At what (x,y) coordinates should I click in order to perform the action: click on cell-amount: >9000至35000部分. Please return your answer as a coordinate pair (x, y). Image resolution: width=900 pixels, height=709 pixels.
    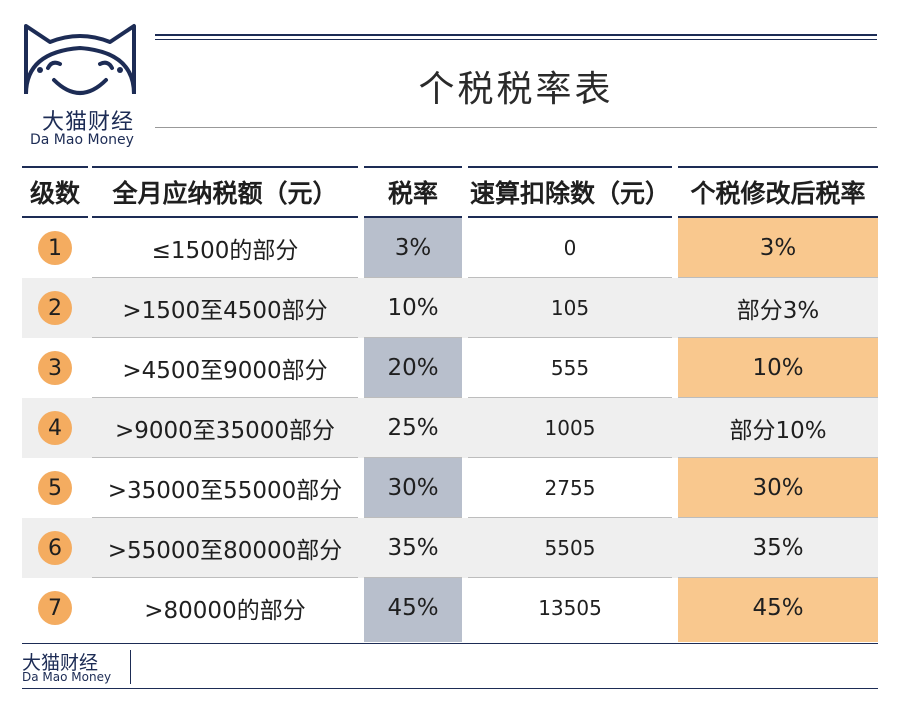
    Looking at the image, I should click on (225, 431).